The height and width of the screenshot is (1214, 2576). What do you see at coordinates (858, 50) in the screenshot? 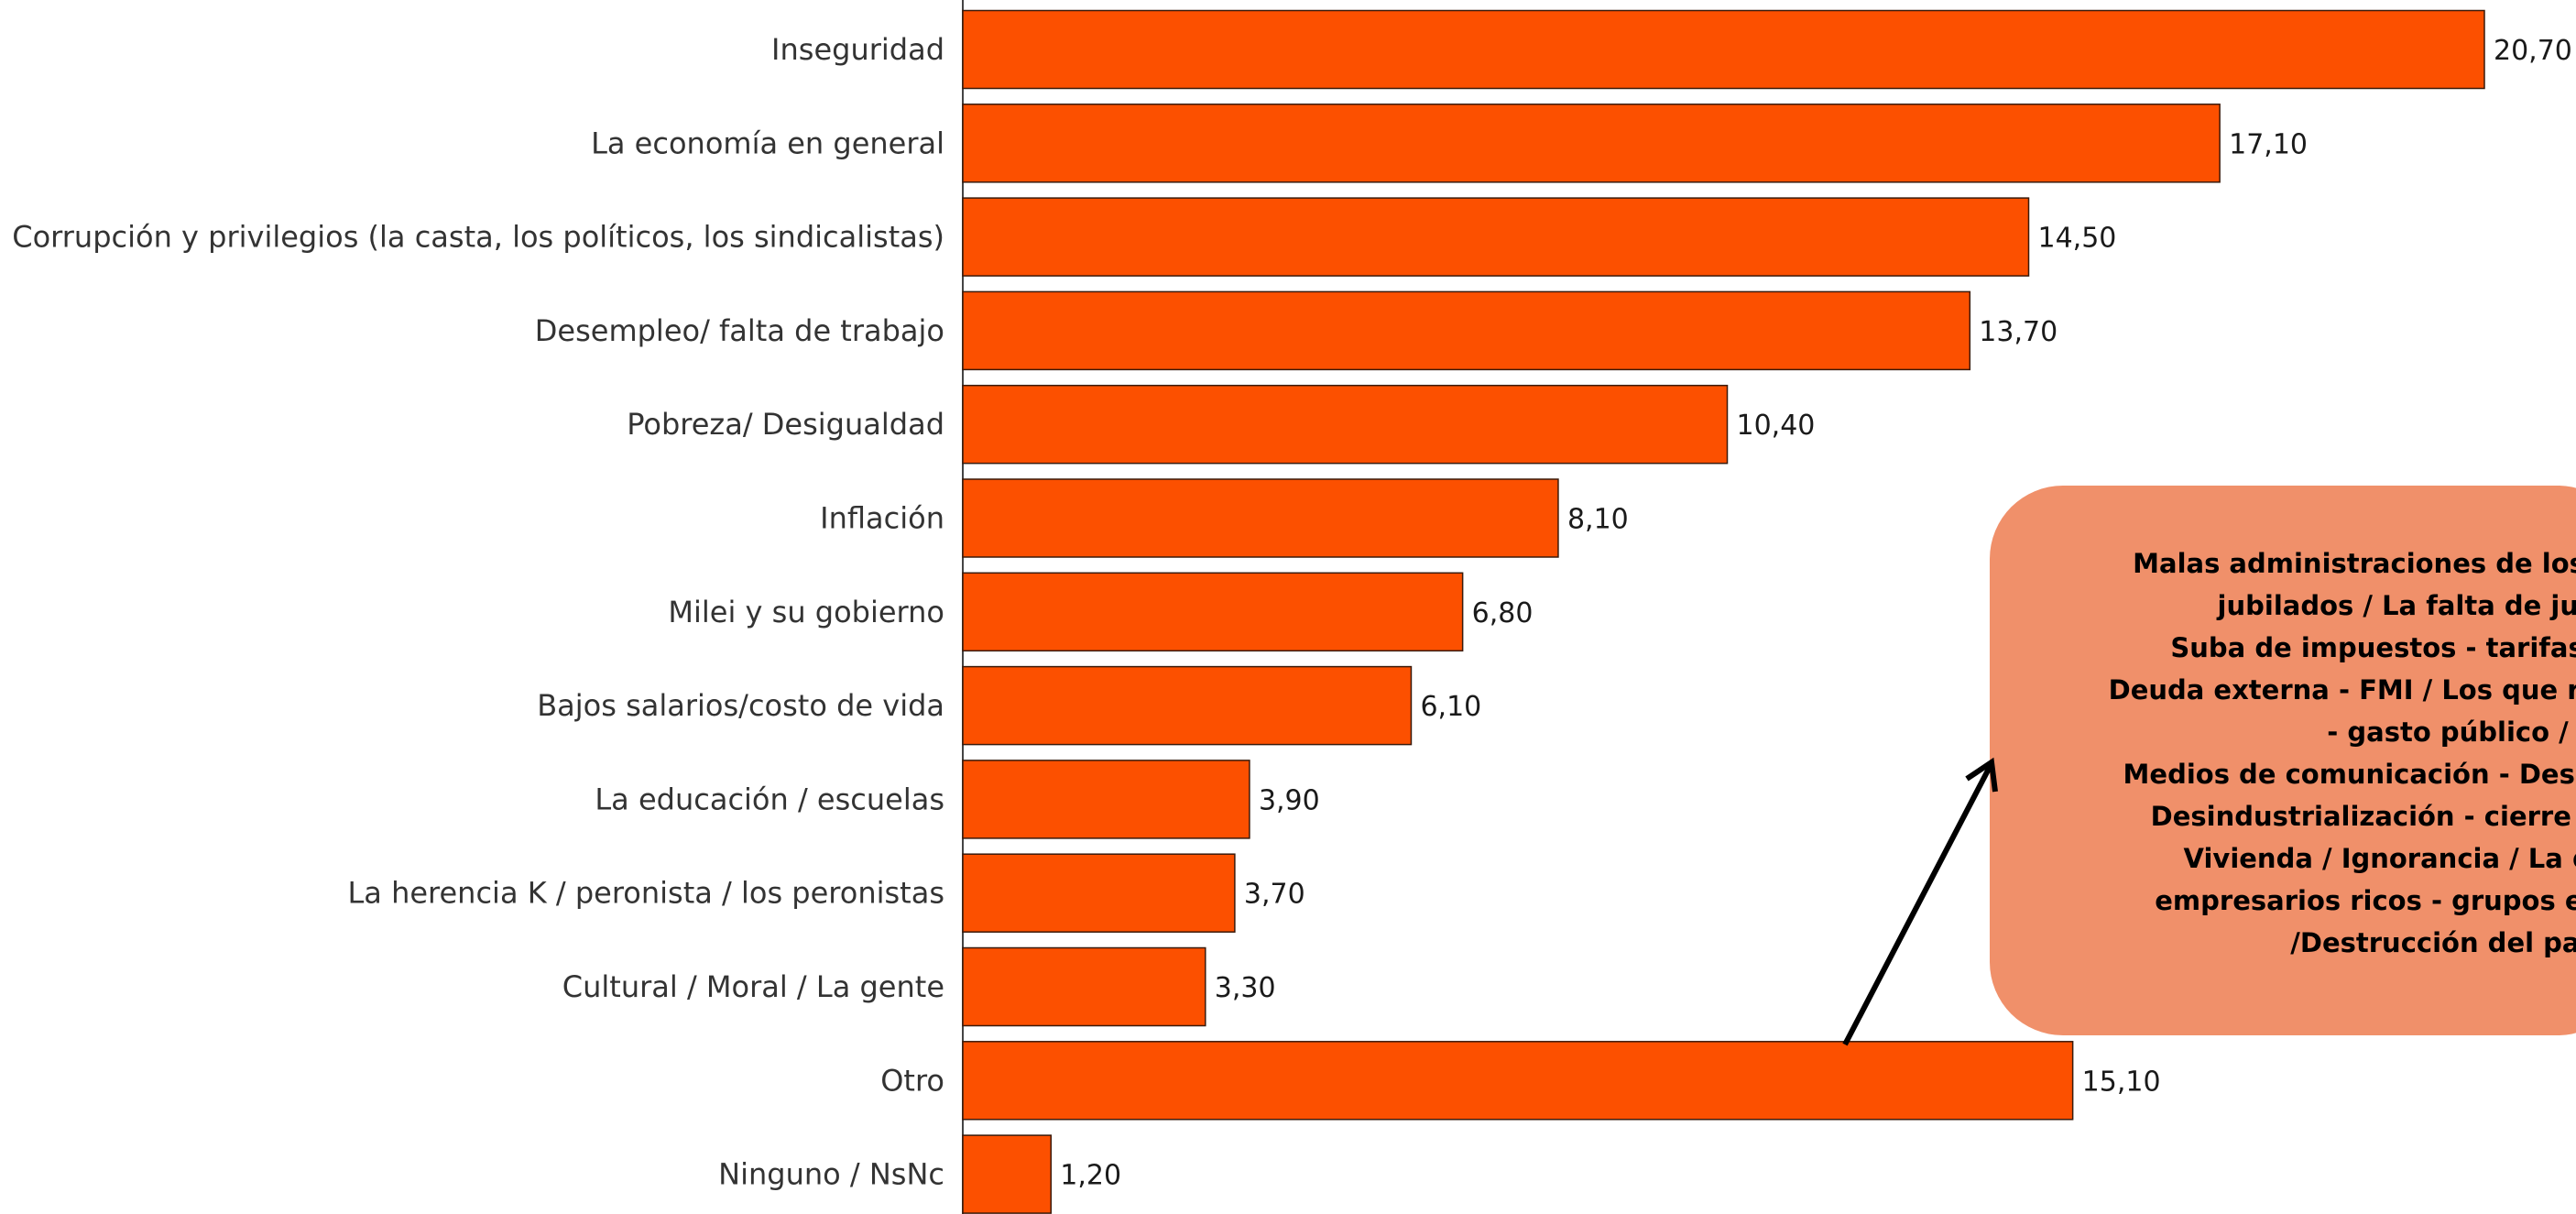
I see `category-label: Inseguridad` at bounding box center [858, 50].